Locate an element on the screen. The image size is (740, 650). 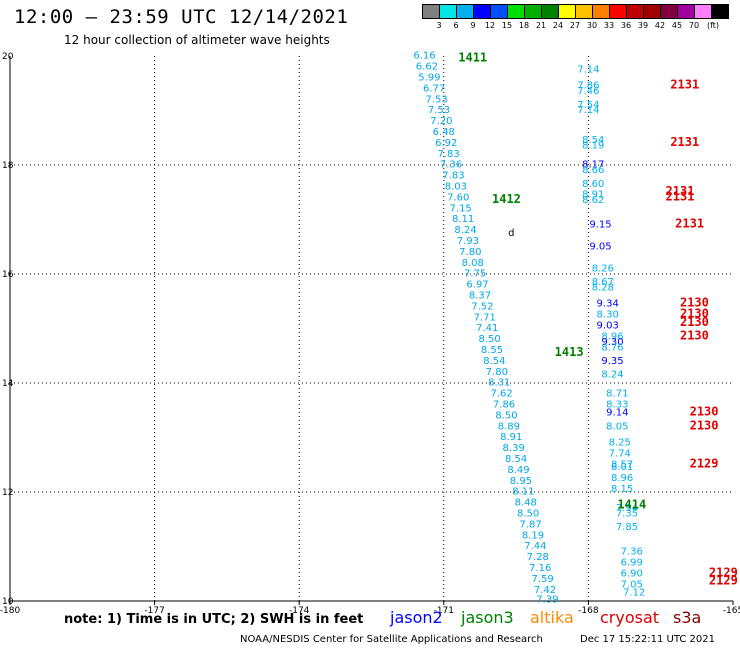
swh-value: 6.77 is located at coordinates (434, 88).